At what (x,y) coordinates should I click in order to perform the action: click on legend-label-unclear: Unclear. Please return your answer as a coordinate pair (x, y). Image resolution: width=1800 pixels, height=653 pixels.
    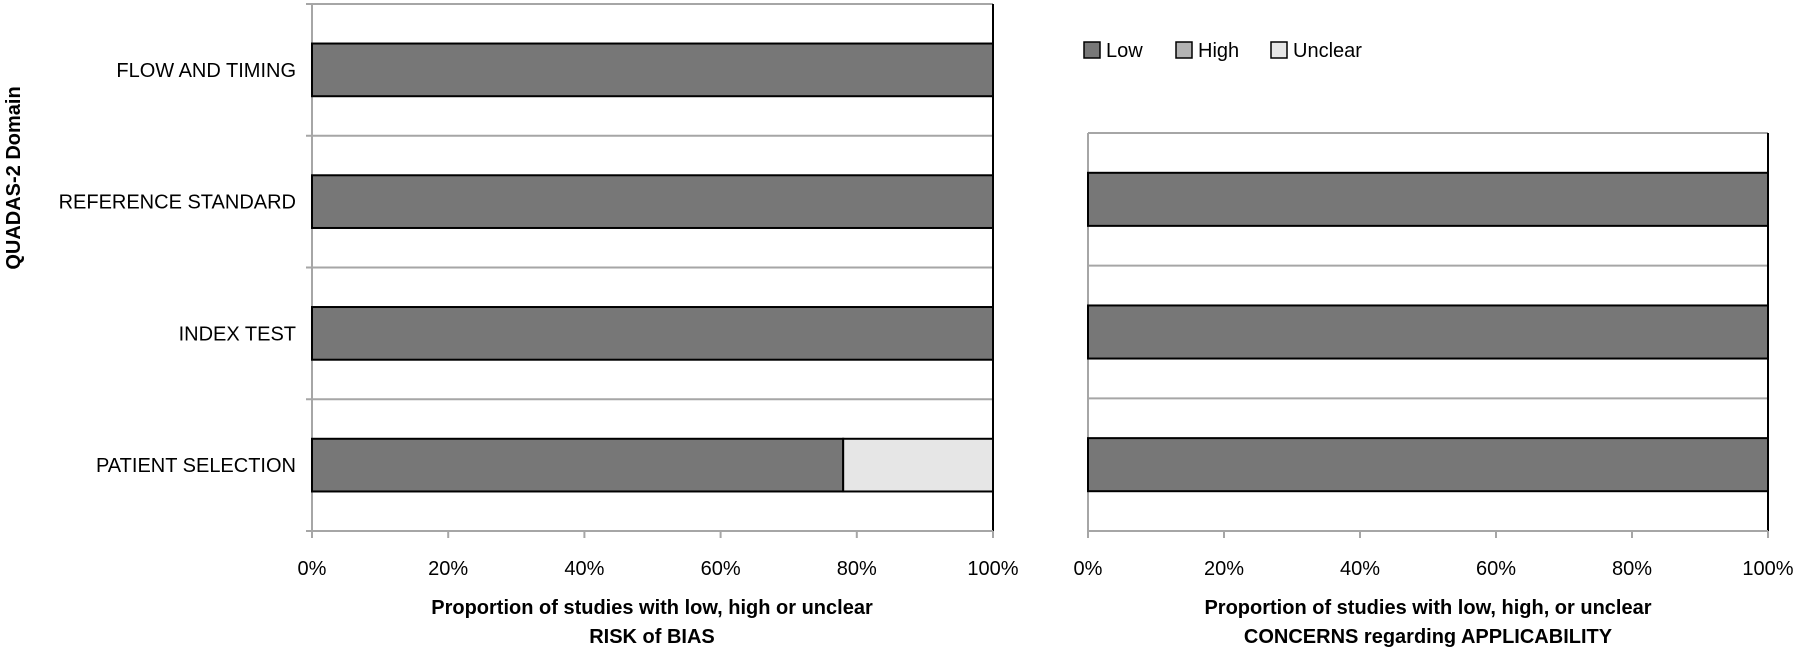
    Looking at the image, I should click on (1327, 51).